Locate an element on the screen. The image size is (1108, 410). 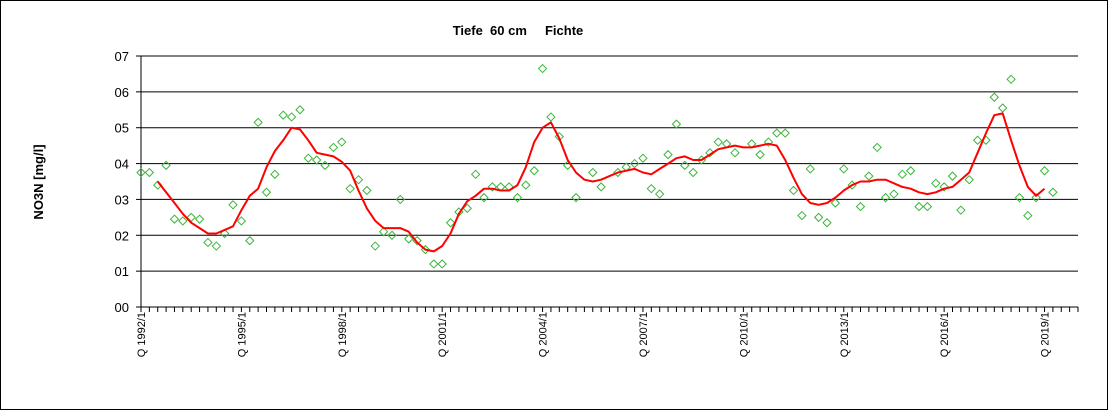
x-tick-label-9: Q 2019/1 is located at coordinates (1046, 334).